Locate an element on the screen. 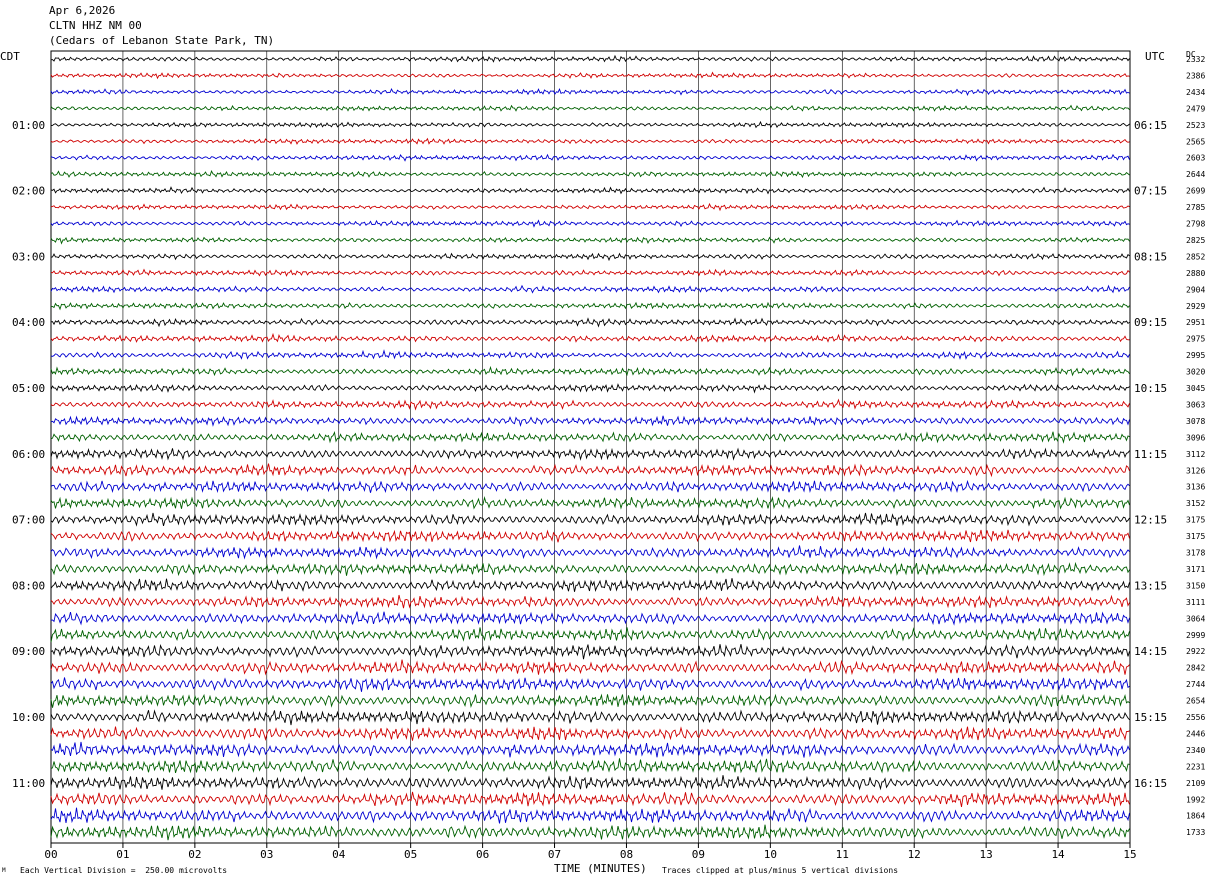 The height and width of the screenshot is (886, 1210). x-tick-label: 12 is located at coordinates (914, 854).